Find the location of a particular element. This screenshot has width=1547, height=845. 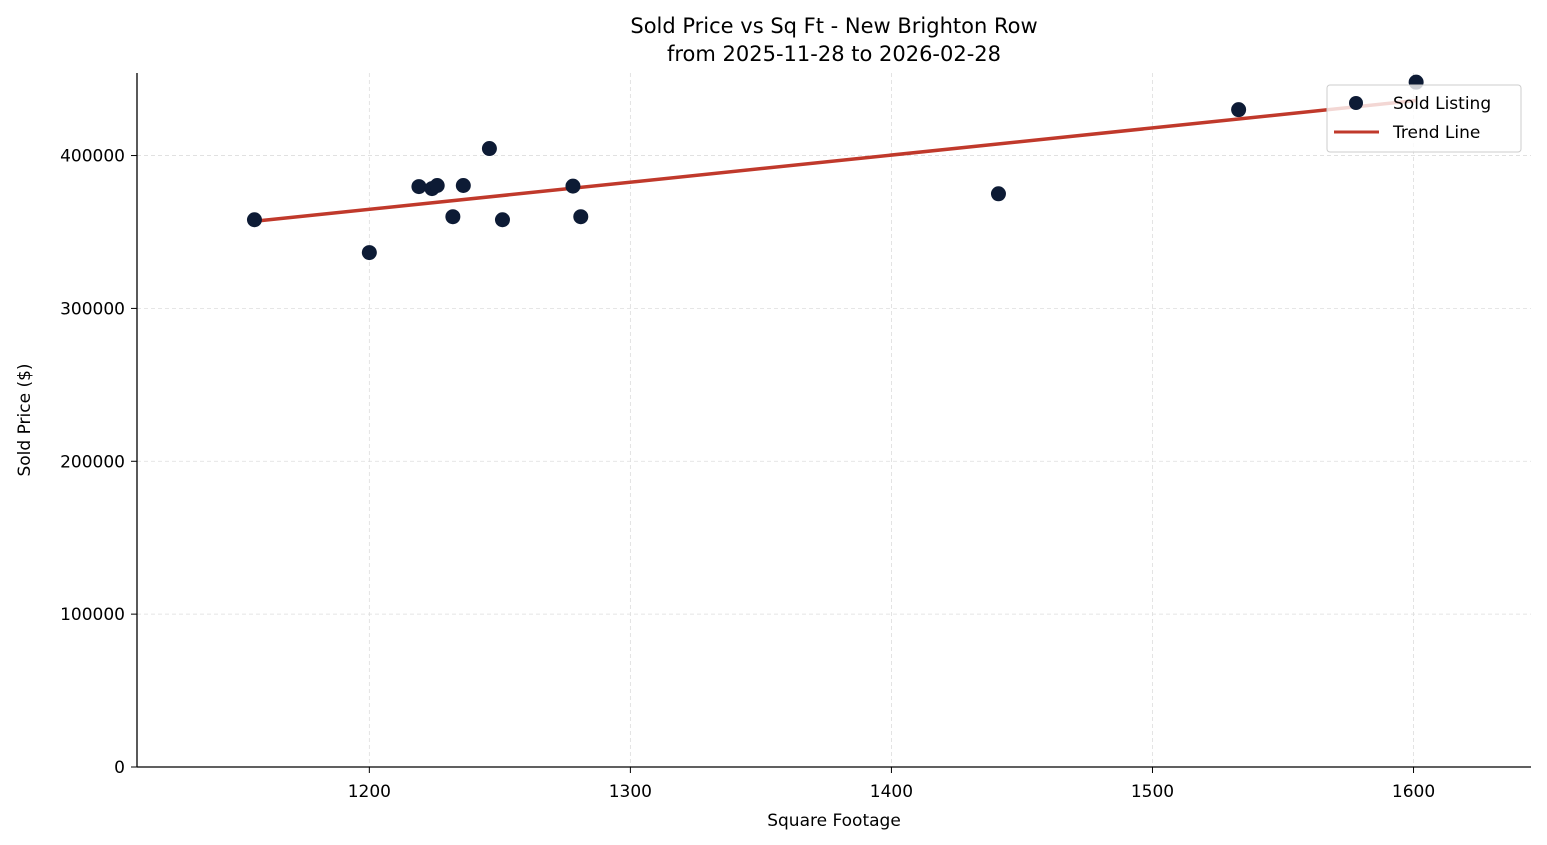

y-tick-label: 400000 is located at coordinates (92, 157).